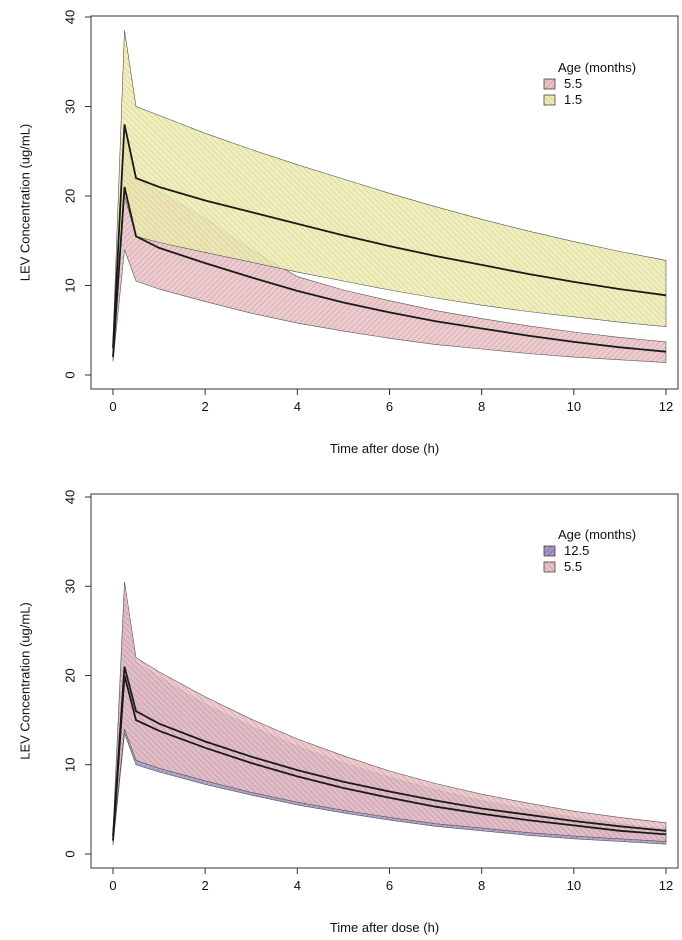  Describe the element at coordinates (589, 83) in the screenshot. I see `legend: Age (months)5.51.5` at that location.